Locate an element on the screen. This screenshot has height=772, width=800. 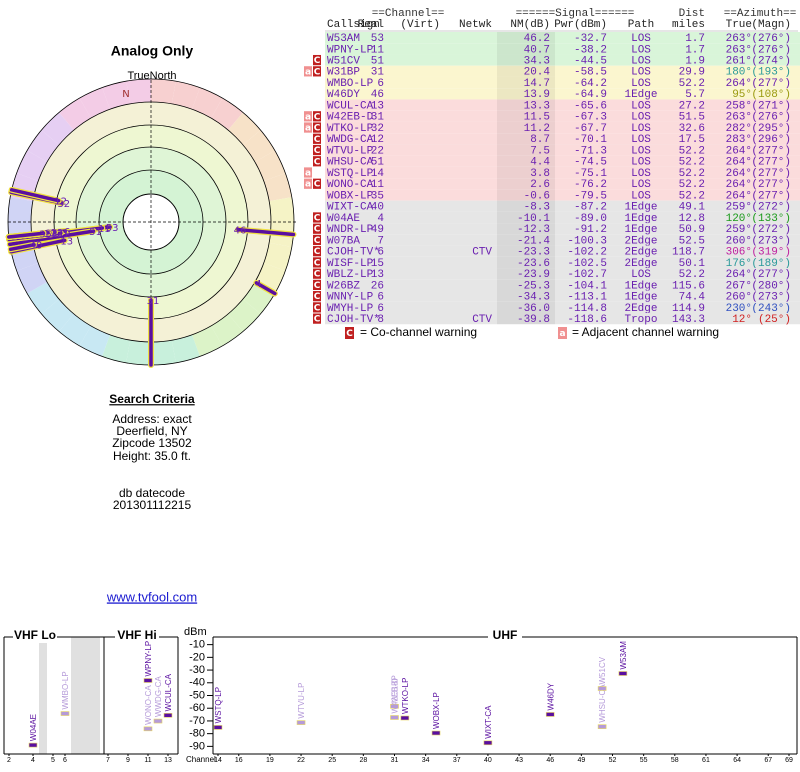
cell-magn: (319°) is located at coordinates (771, 253).